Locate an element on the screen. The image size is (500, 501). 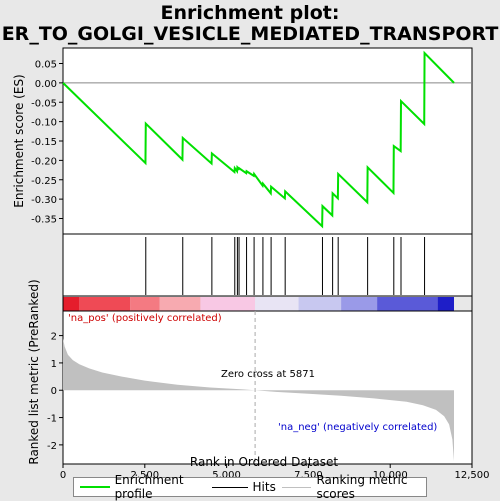
metric-ylabel: Ranked list metric (PreRanked) is located at coordinates (34, 371).